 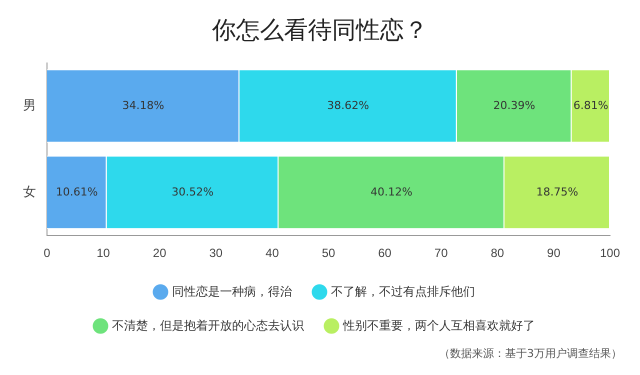 What do you see at coordinates (554, 253) in the screenshot?
I see `x-tick-label: 90` at bounding box center [554, 253].